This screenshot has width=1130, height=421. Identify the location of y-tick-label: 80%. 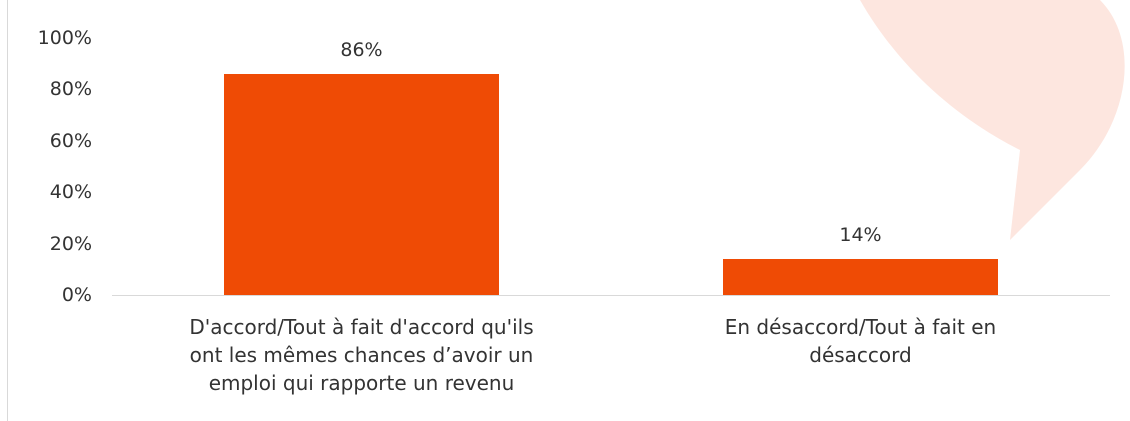
(70, 89).